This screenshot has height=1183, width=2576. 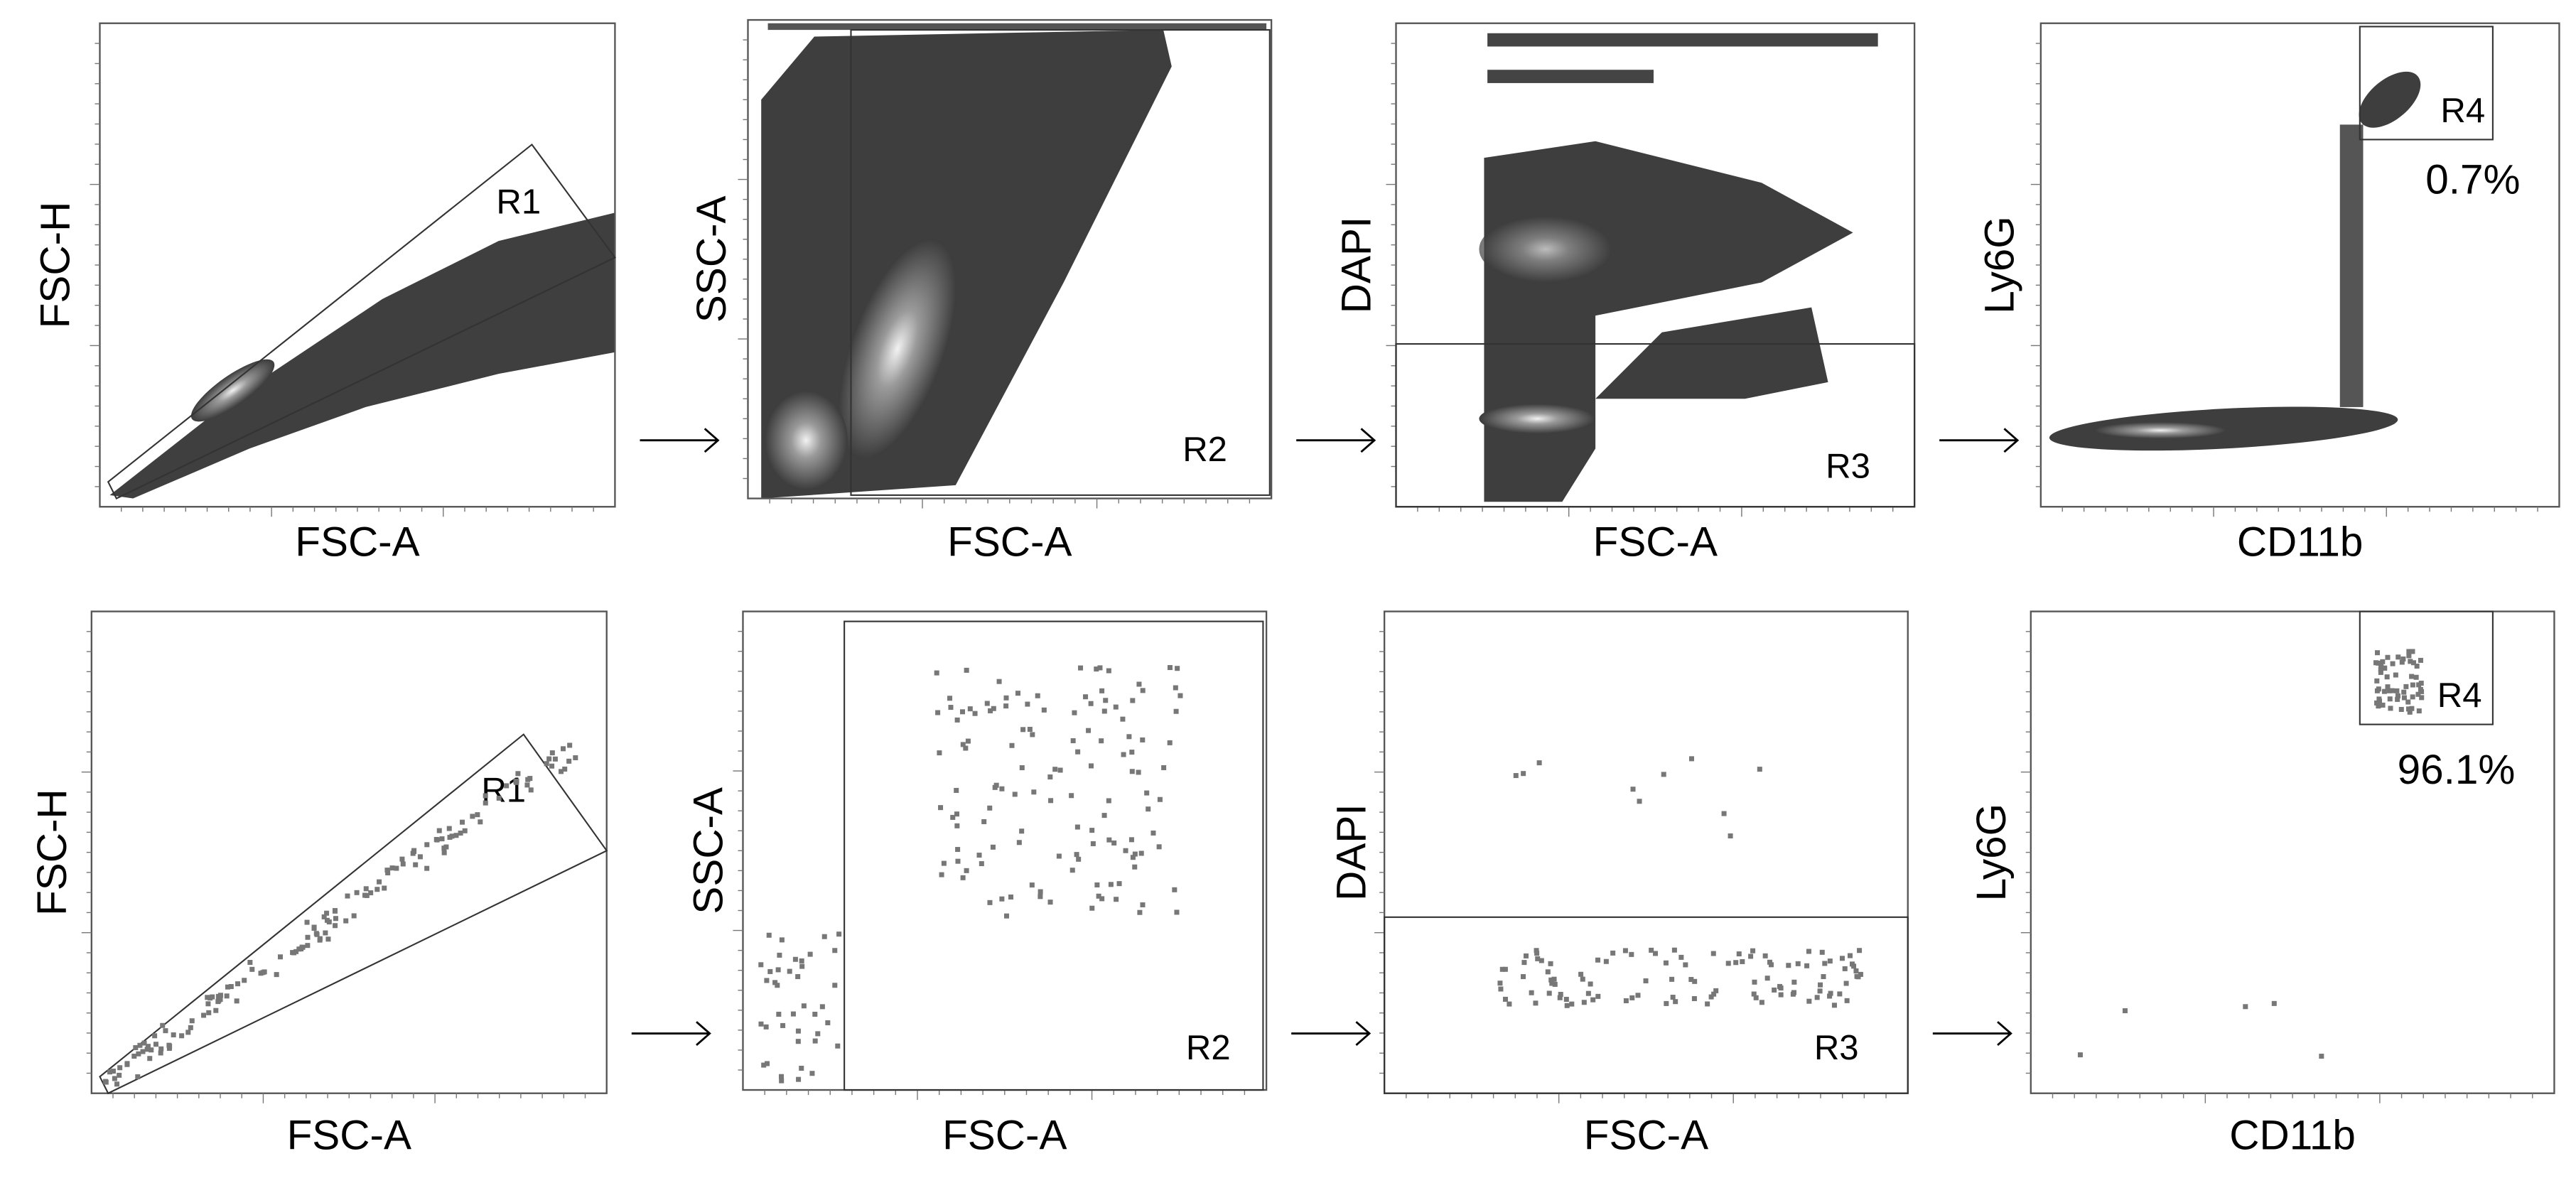 What do you see at coordinates (2293, 1135) in the screenshot?
I see `x-axis-label: CD11b` at bounding box center [2293, 1135].